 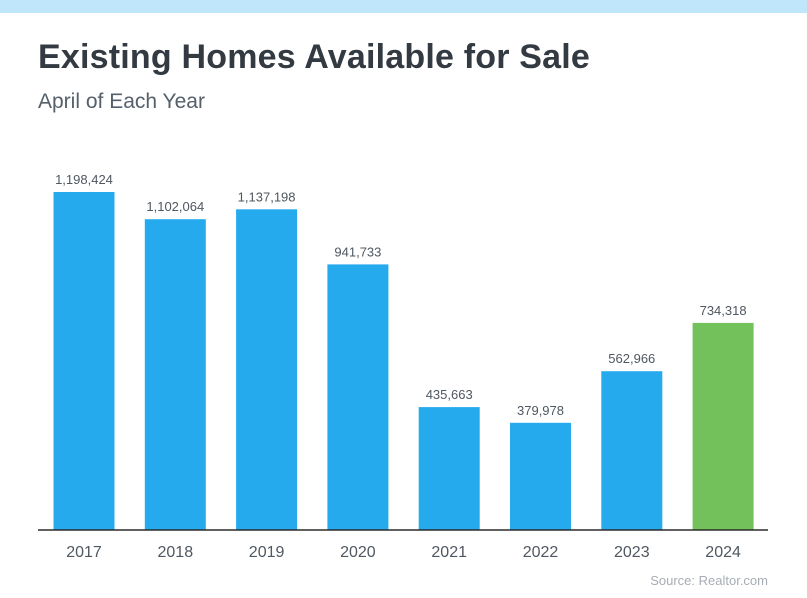 What do you see at coordinates (84, 552) in the screenshot?
I see `x-tick-label-2017: 2017` at bounding box center [84, 552].